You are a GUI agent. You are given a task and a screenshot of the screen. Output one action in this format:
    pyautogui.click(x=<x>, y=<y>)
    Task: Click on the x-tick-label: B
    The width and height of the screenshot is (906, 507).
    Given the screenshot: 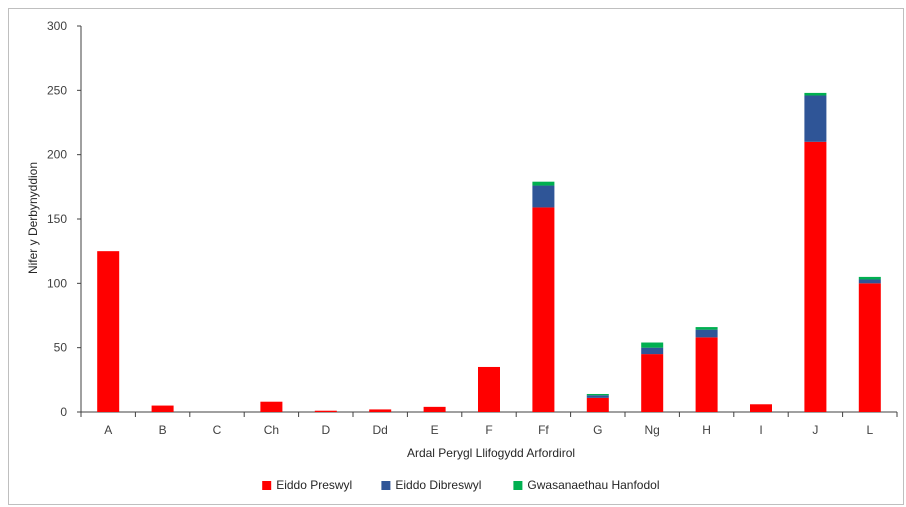 What is the action you would take?
    pyautogui.click(x=163, y=430)
    